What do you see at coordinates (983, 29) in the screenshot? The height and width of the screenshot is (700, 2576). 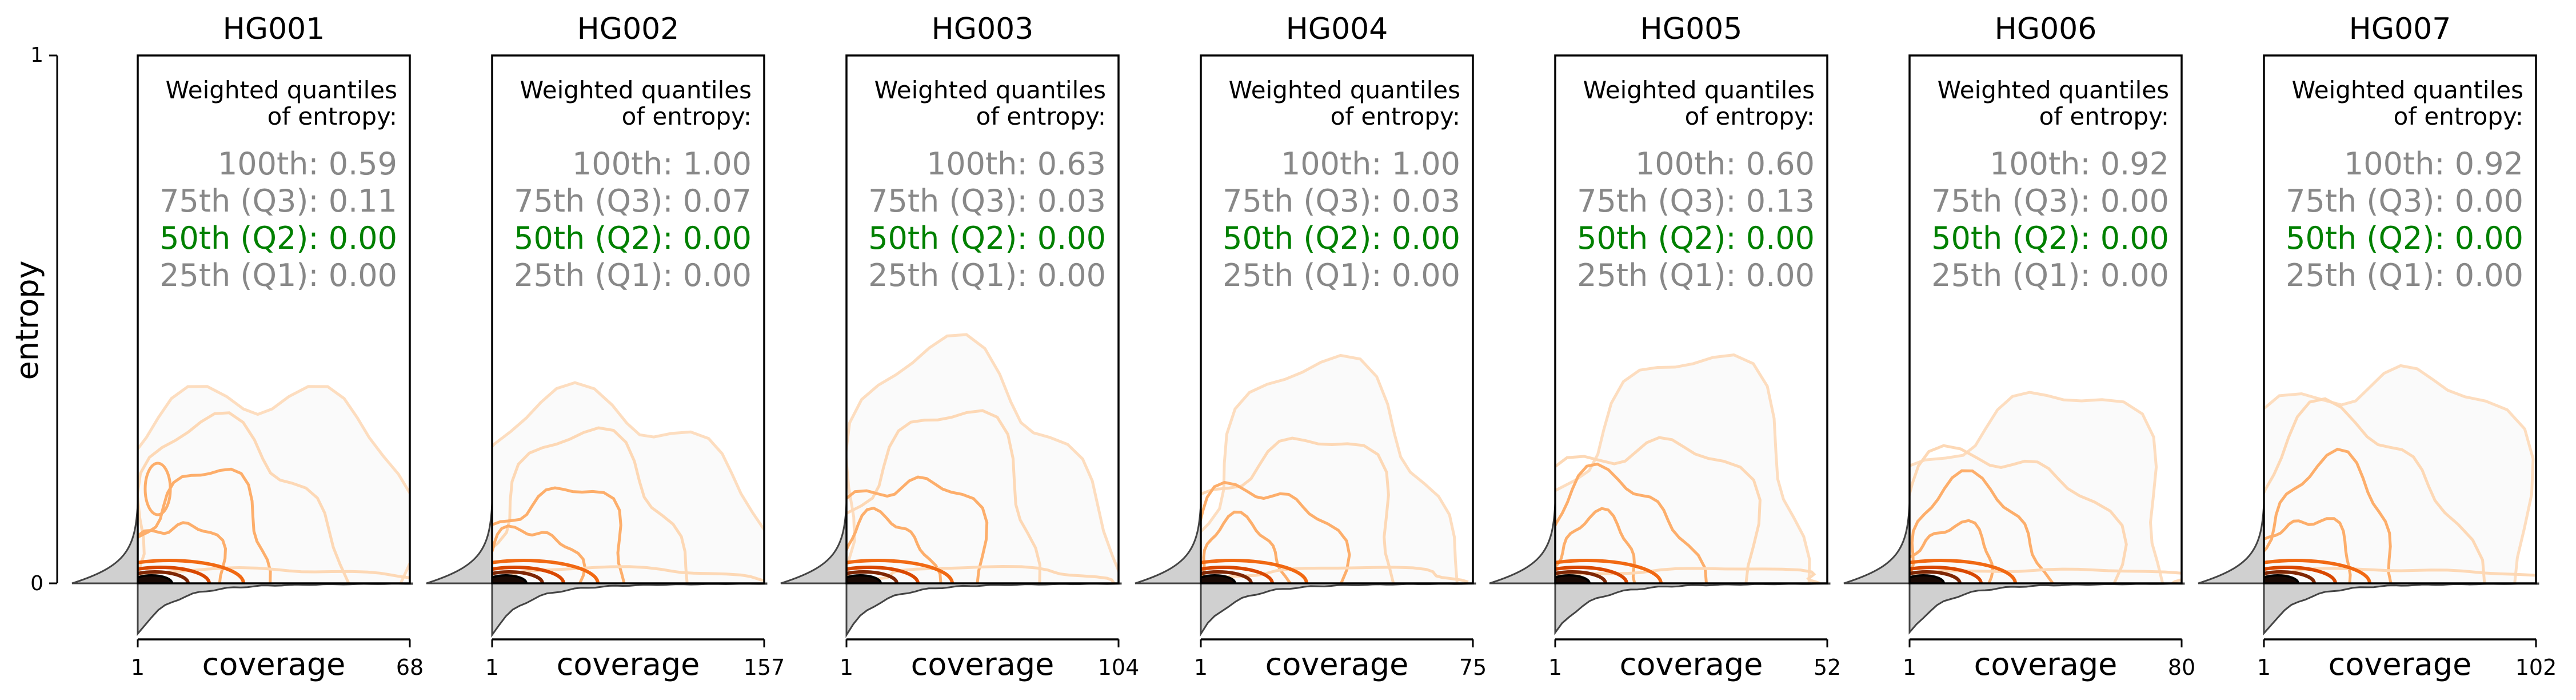 I see `panel-title: HG003` at bounding box center [983, 29].